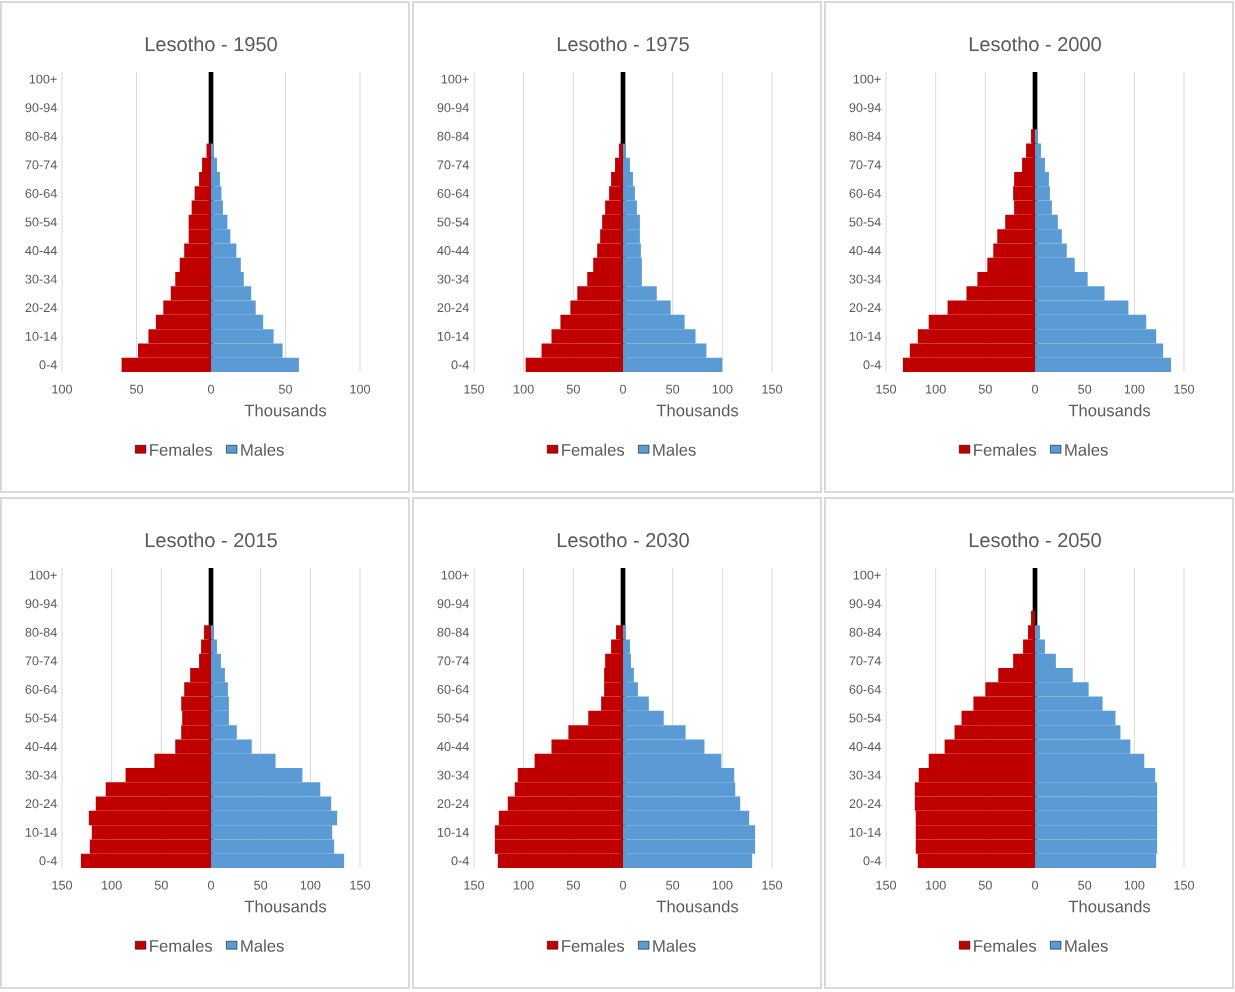  What do you see at coordinates (1035, 44) in the screenshot?
I see `chart-title: Lesotho - 2000` at bounding box center [1035, 44].